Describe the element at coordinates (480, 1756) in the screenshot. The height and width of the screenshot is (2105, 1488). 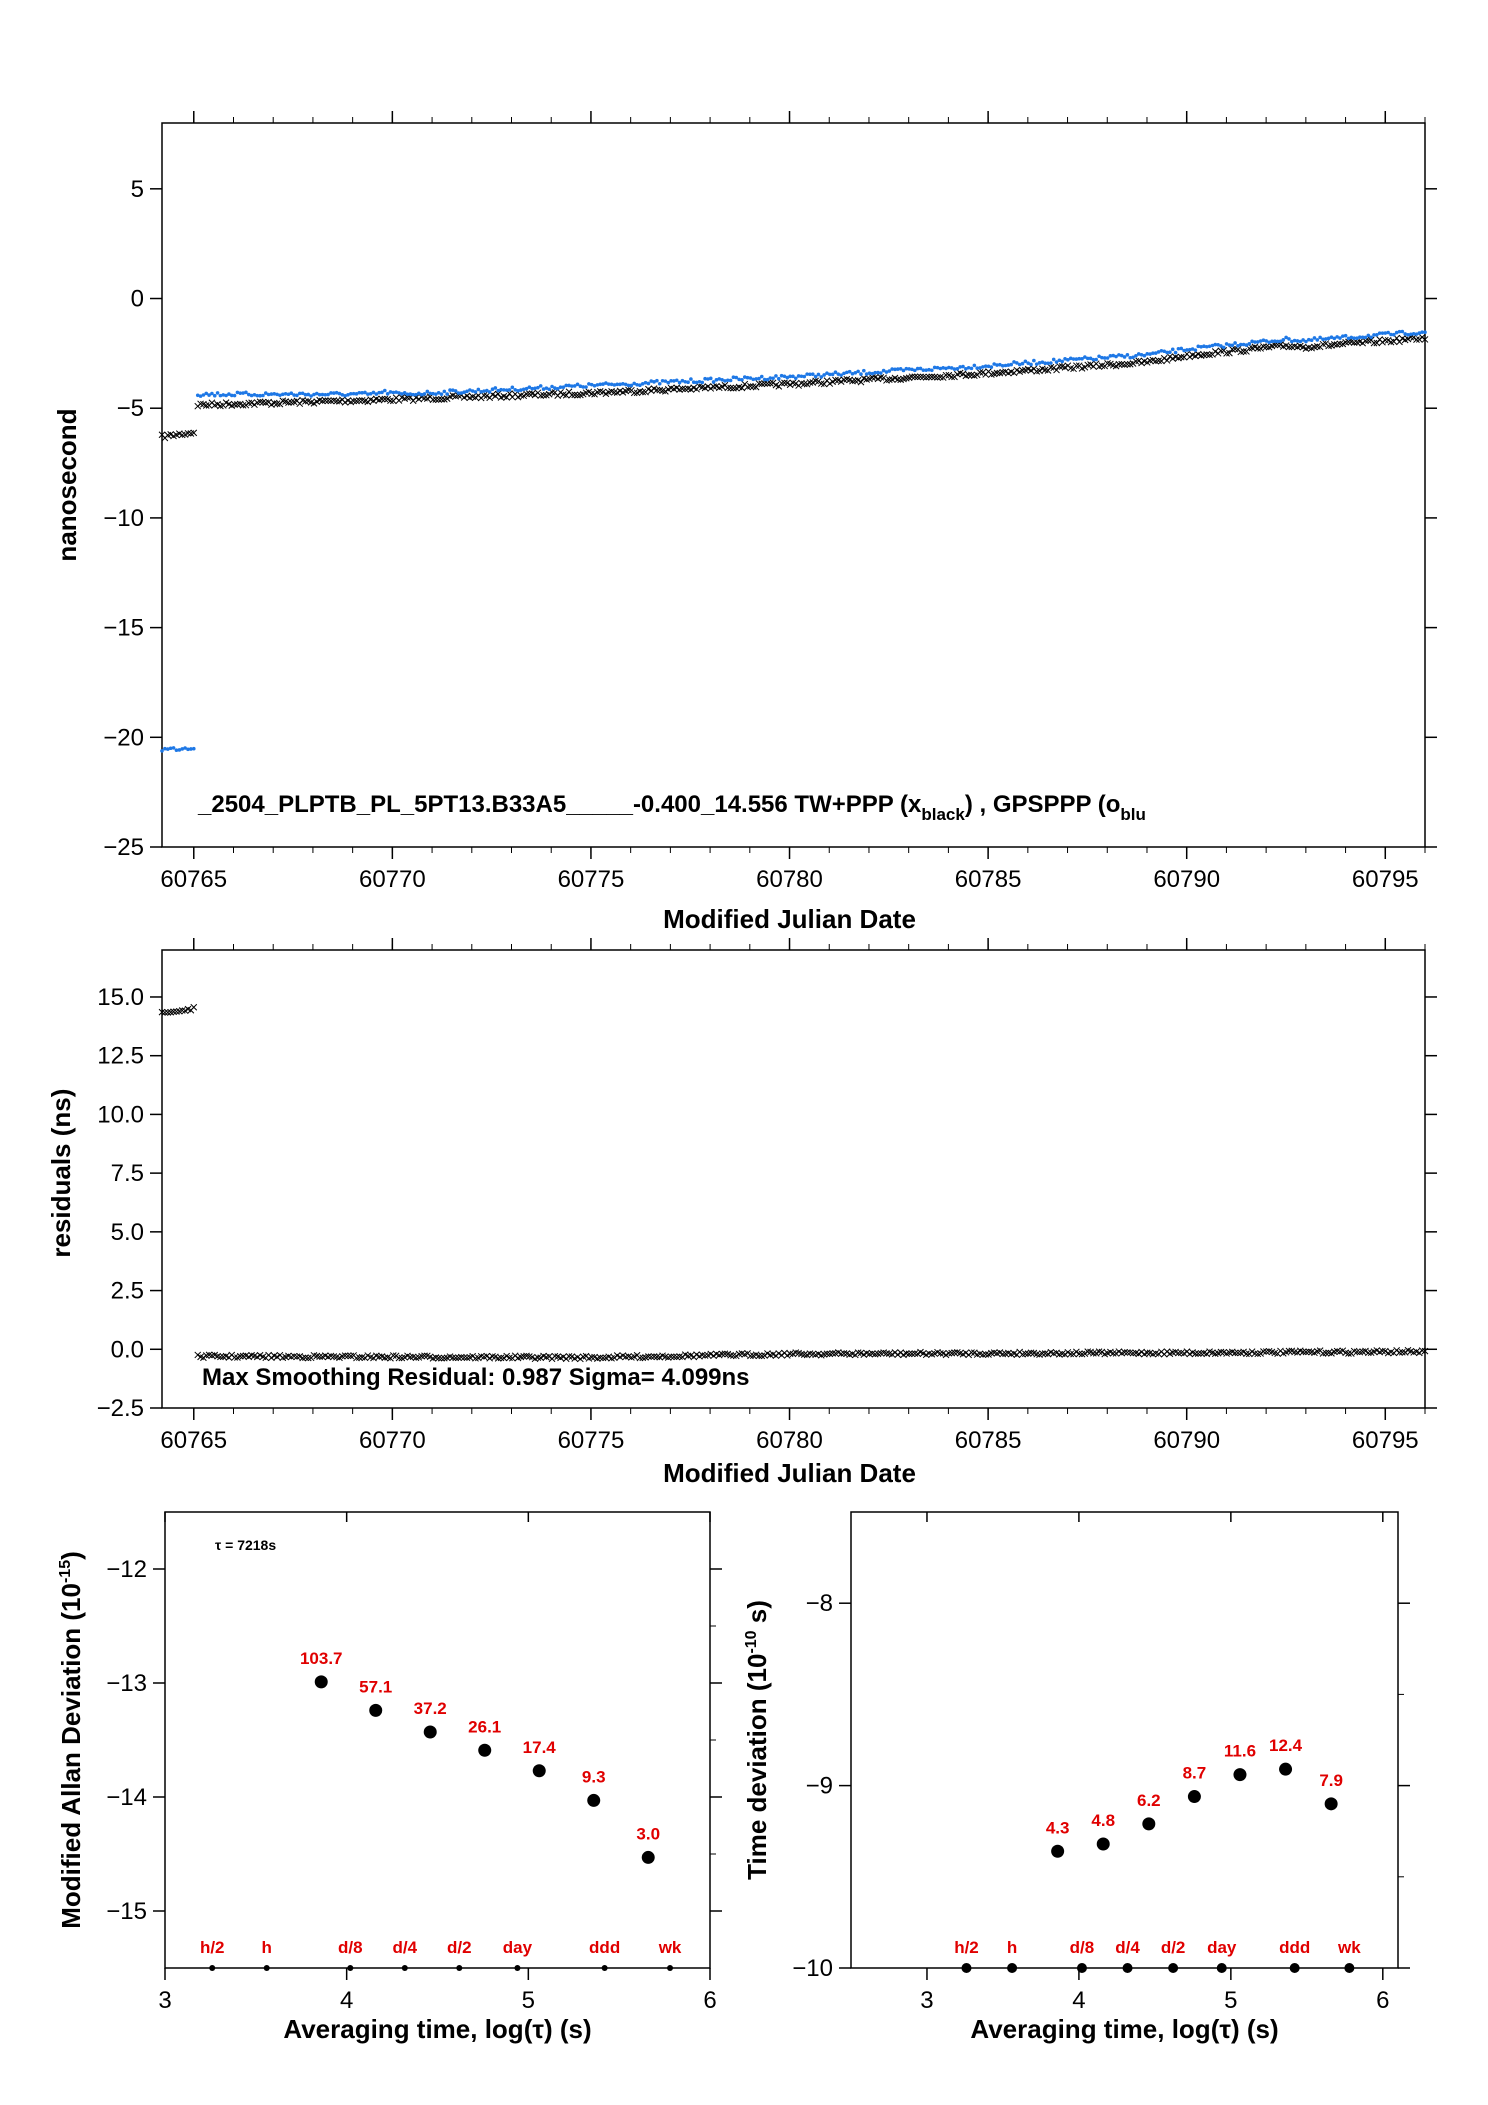
I see `deviation-points: 103.7 57.1 37.2 26.1 17.4 9.3 3.0` at that location.